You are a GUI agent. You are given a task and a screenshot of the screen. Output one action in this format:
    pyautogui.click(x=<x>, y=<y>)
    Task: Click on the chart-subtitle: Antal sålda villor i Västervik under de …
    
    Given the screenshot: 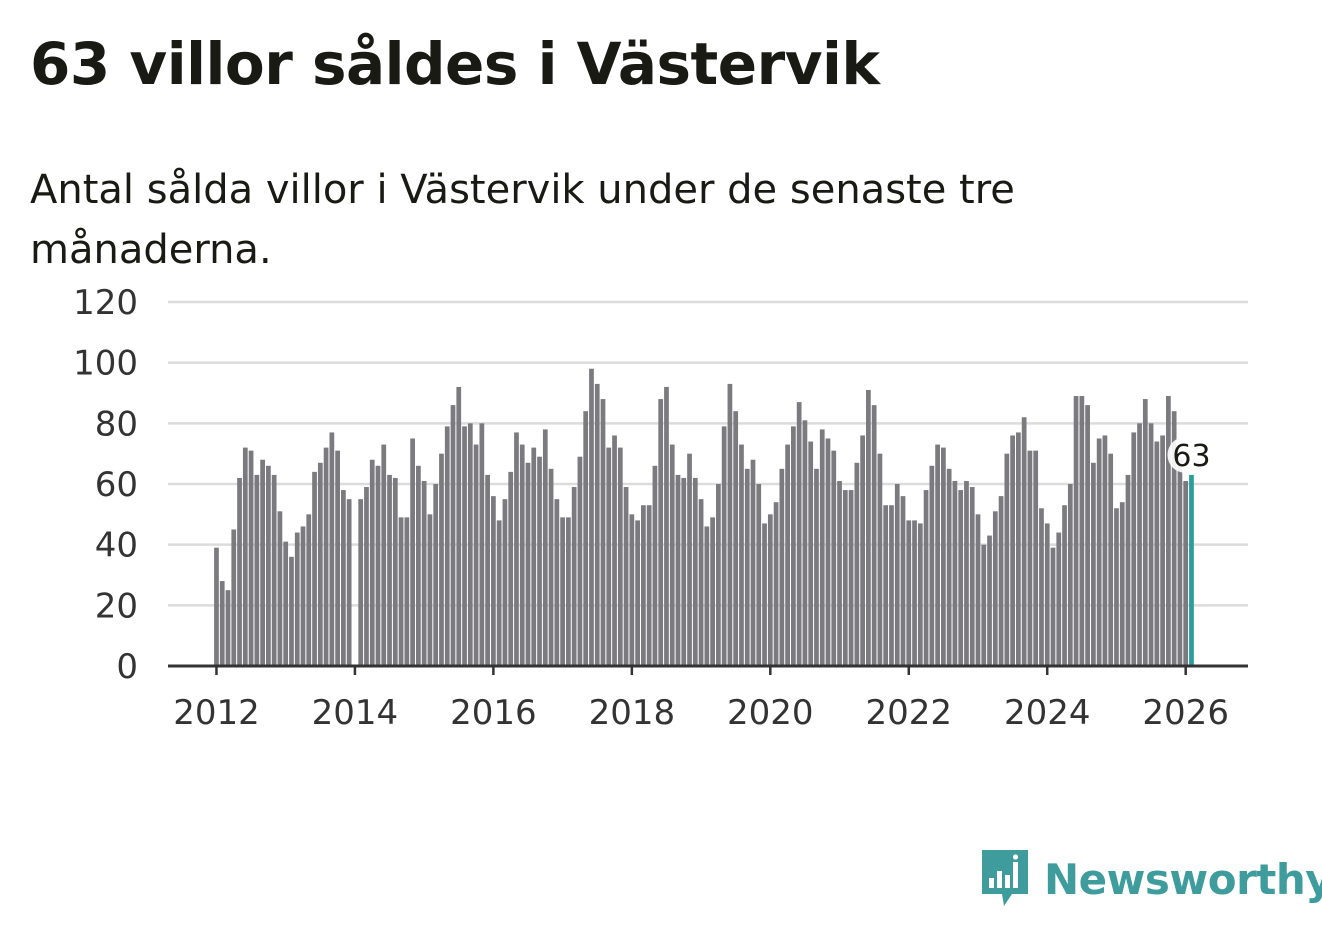 What is the action you would take?
    pyautogui.click(x=522, y=220)
    